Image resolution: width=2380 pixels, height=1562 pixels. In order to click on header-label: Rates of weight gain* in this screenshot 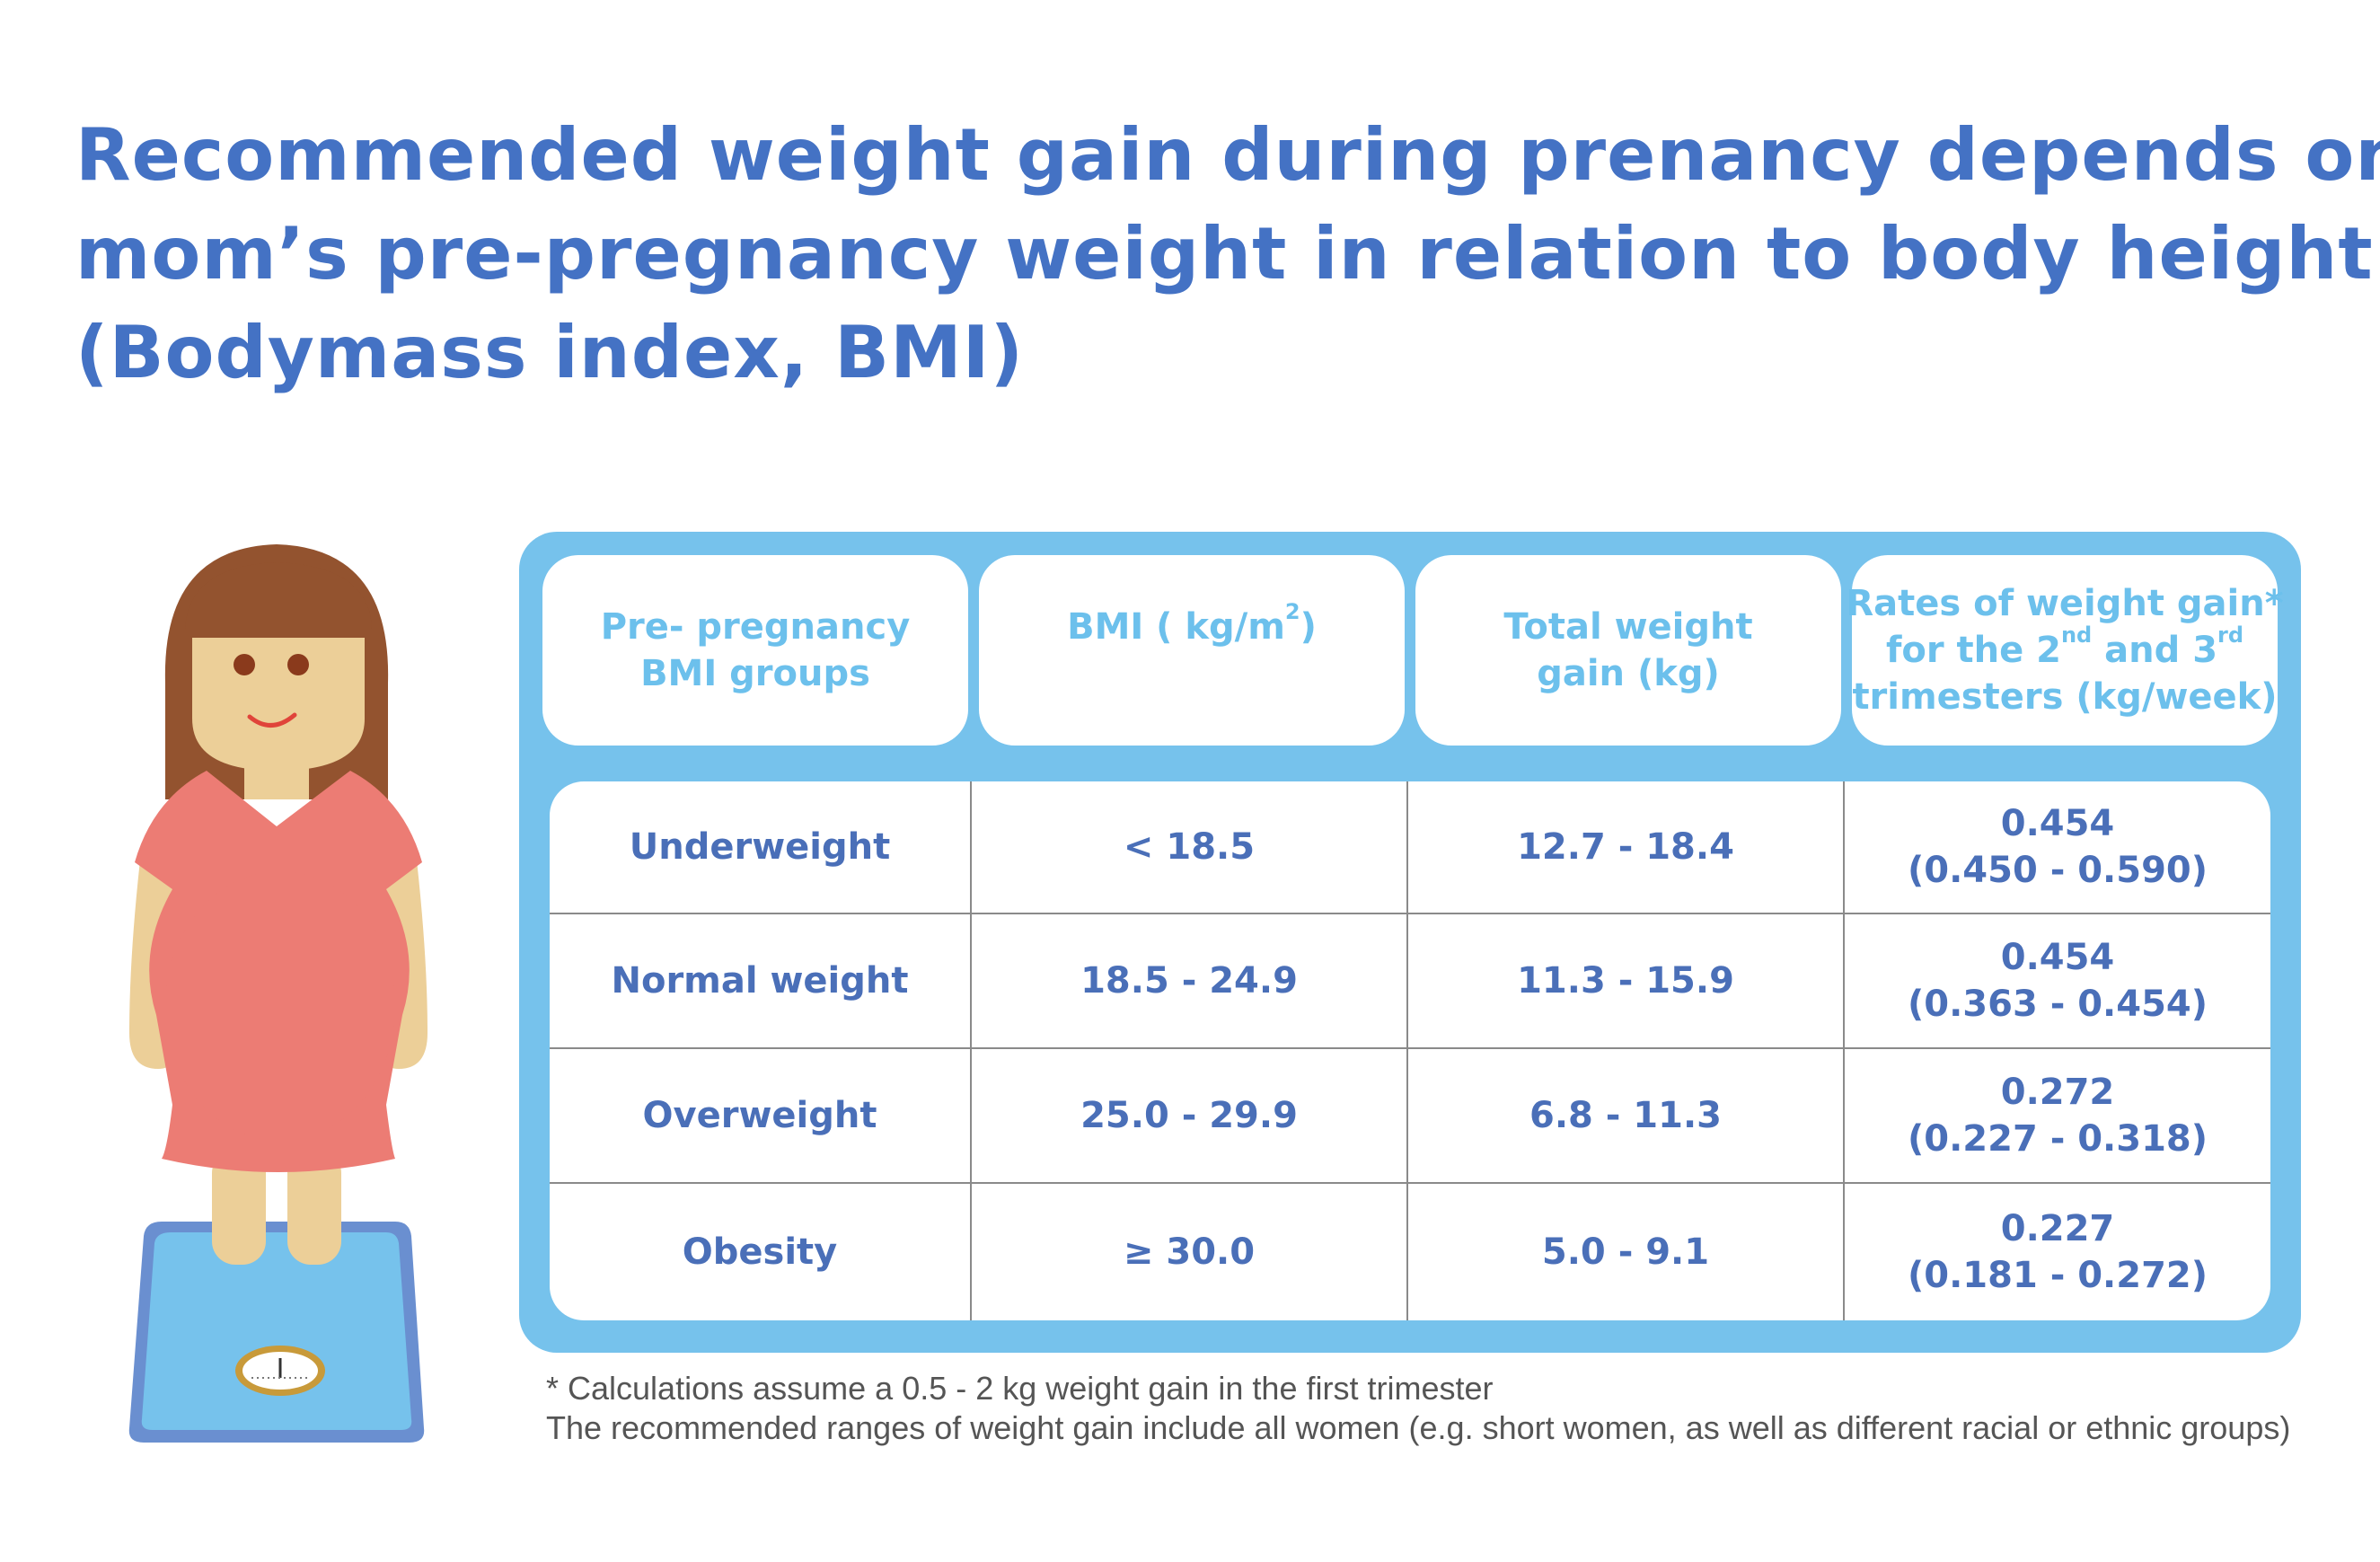, I will do `click(2065, 603)`.